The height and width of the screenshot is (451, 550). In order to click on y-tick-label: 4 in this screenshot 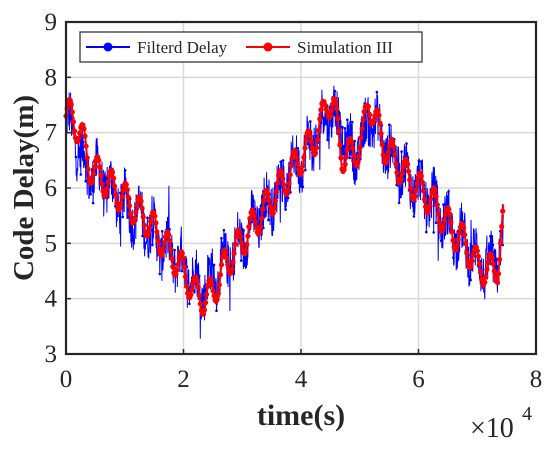, I will do `click(51, 299)`.